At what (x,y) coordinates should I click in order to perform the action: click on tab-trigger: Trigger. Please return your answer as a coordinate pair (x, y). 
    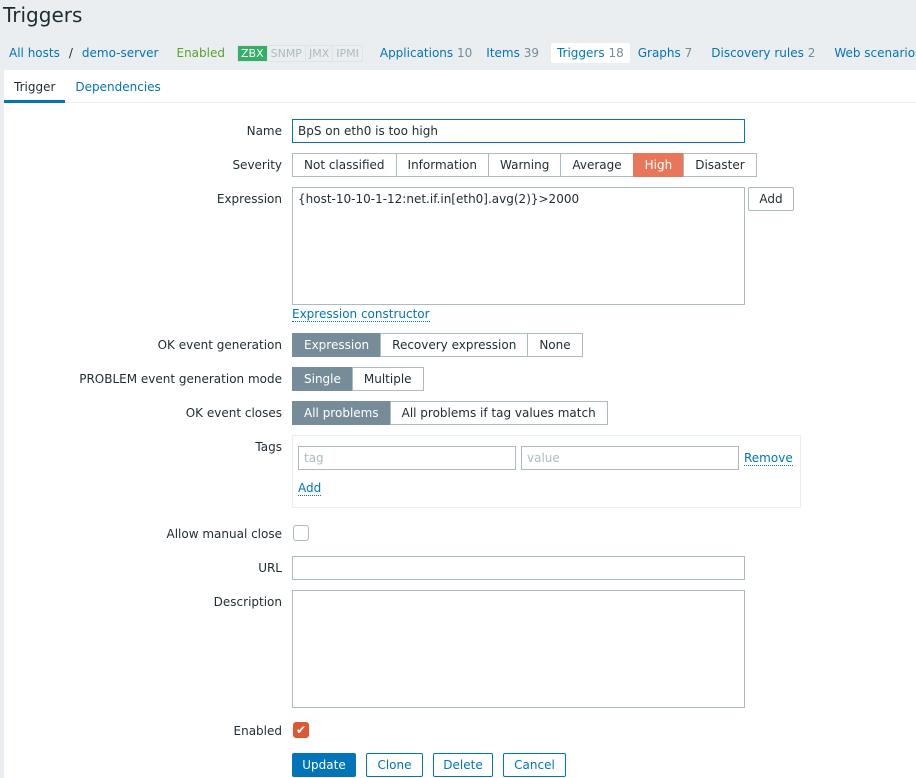
    Looking at the image, I should click on (35, 87).